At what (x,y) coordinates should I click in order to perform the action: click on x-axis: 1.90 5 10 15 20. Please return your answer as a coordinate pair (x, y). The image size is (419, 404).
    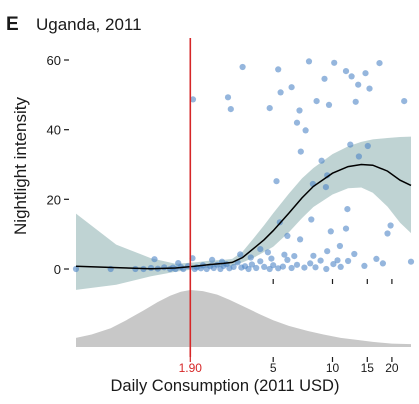
    Looking at the image, I should click on (289, 327).